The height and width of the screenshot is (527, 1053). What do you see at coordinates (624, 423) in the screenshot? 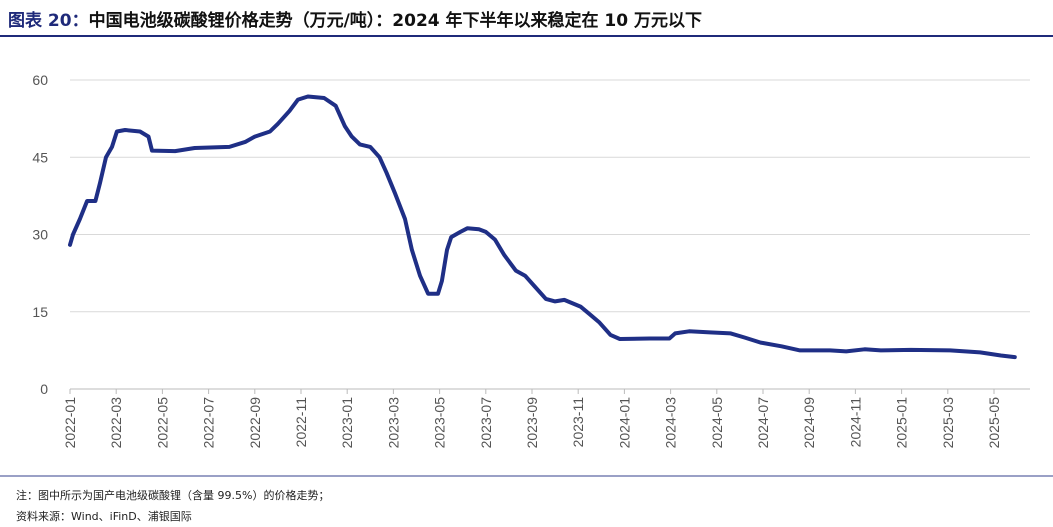
I see `x-tick-label: 2024-01` at bounding box center [624, 423].